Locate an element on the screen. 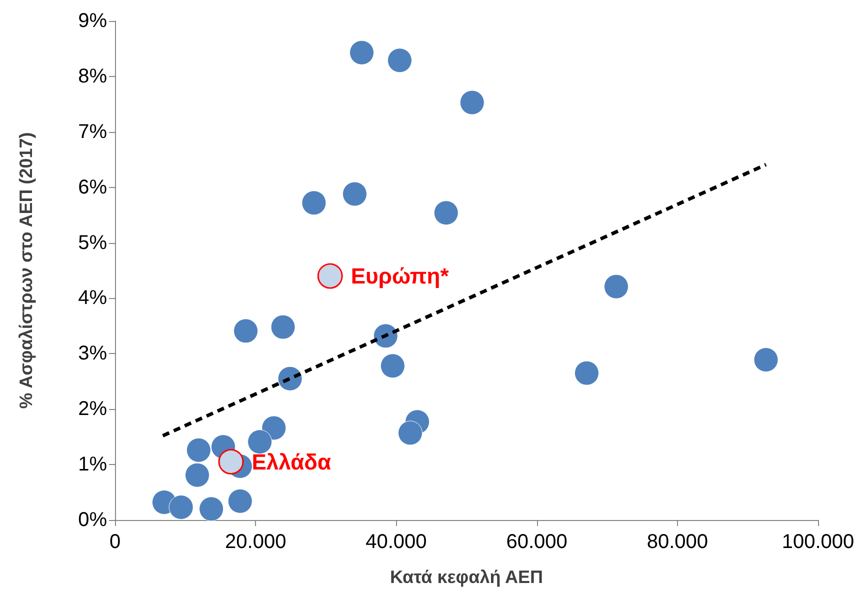 Image resolution: width=868 pixels, height=604 pixels. y-tick-label: 7% is located at coordinates (93, 131).